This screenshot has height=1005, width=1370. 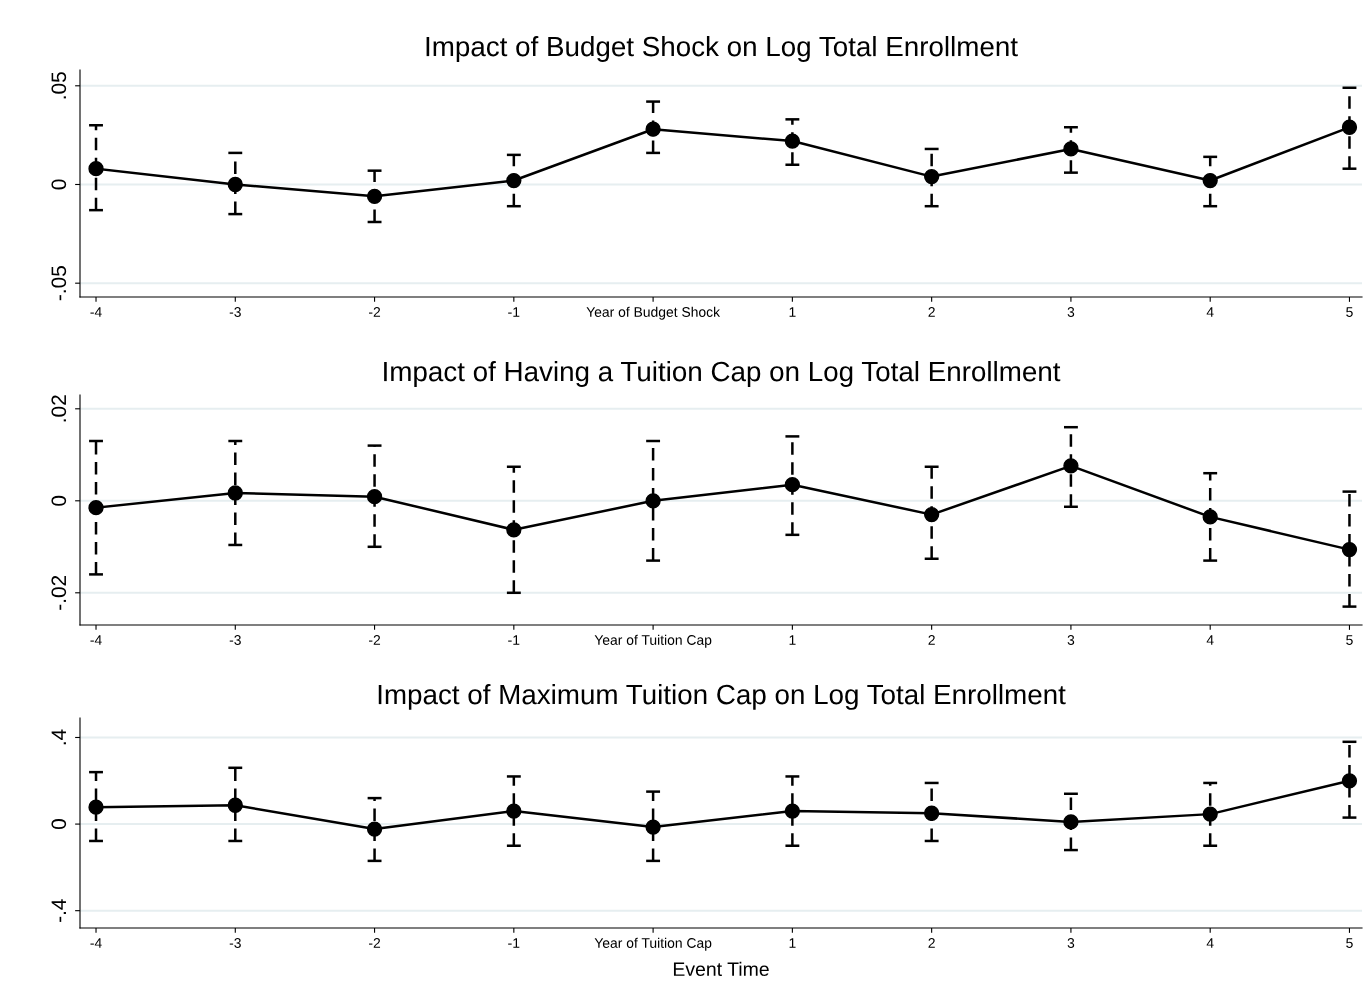 I want to click on y-tick-label: -.4, so click(x=58, y=910).